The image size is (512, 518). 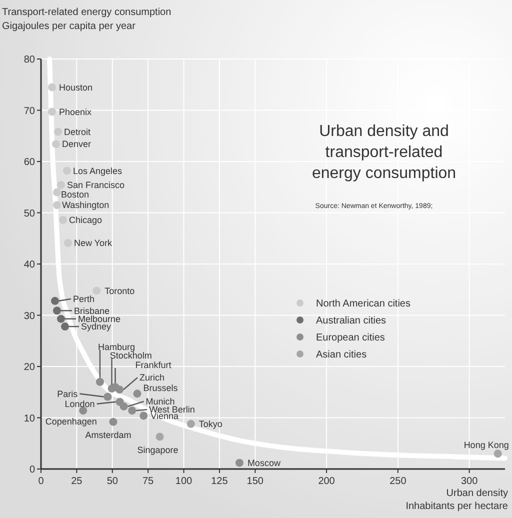 I want to click on annotation: Copenhagen, so click(x=71, y=421).